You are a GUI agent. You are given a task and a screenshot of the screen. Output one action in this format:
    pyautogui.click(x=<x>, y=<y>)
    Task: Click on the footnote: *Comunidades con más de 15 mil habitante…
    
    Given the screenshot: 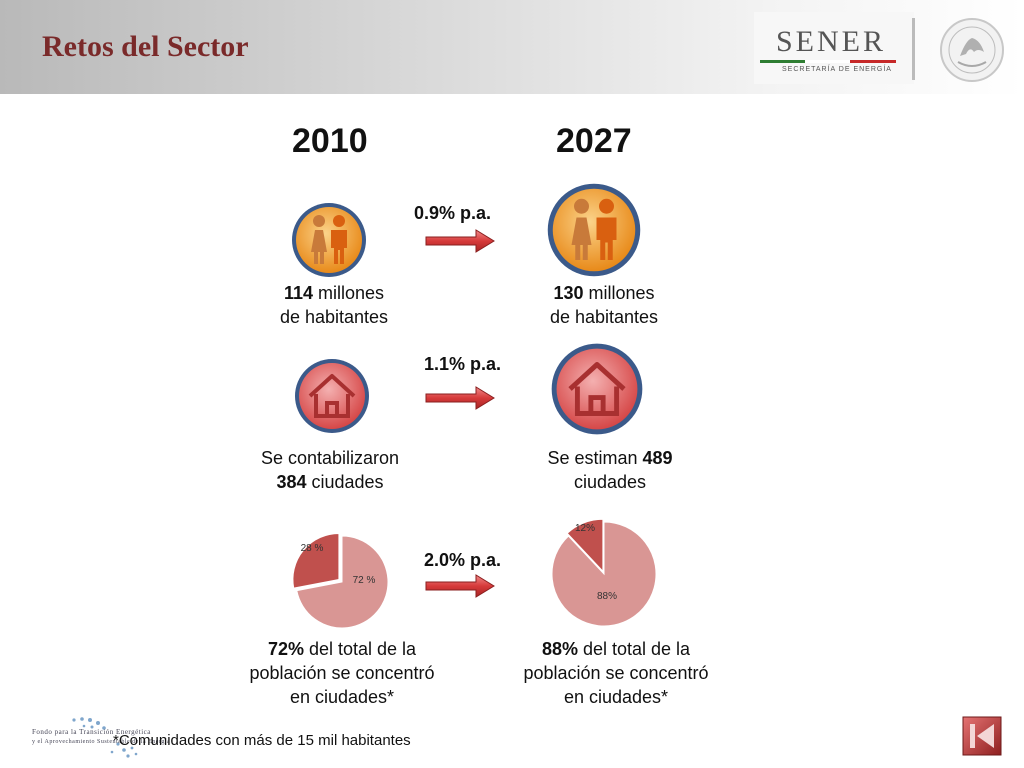 What is the action you would take?
    pyautogui.click(x=262, y=740)
    